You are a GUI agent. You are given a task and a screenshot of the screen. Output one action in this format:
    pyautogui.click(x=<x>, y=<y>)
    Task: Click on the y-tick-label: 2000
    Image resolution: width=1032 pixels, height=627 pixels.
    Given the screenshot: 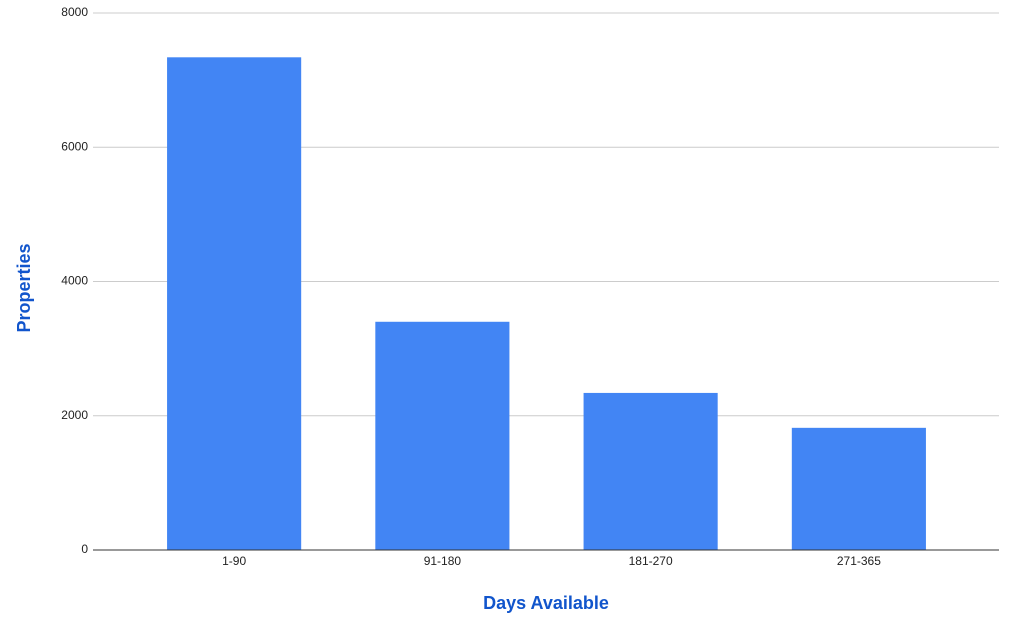 What is the action you would take?
    pyautogui.click(x=74, y=415)
    